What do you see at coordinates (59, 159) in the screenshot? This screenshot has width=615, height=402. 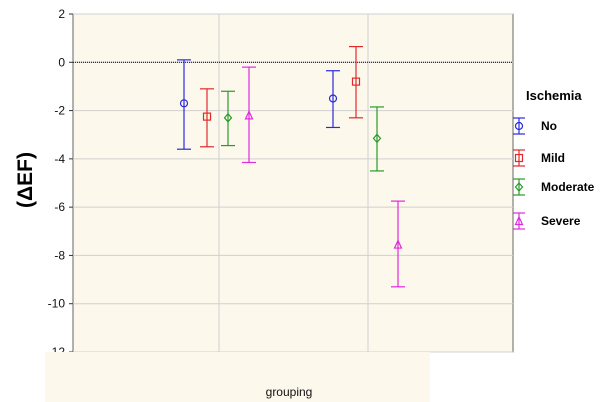 I see `y-tick-label: -4` at bounding box center [59, 159].